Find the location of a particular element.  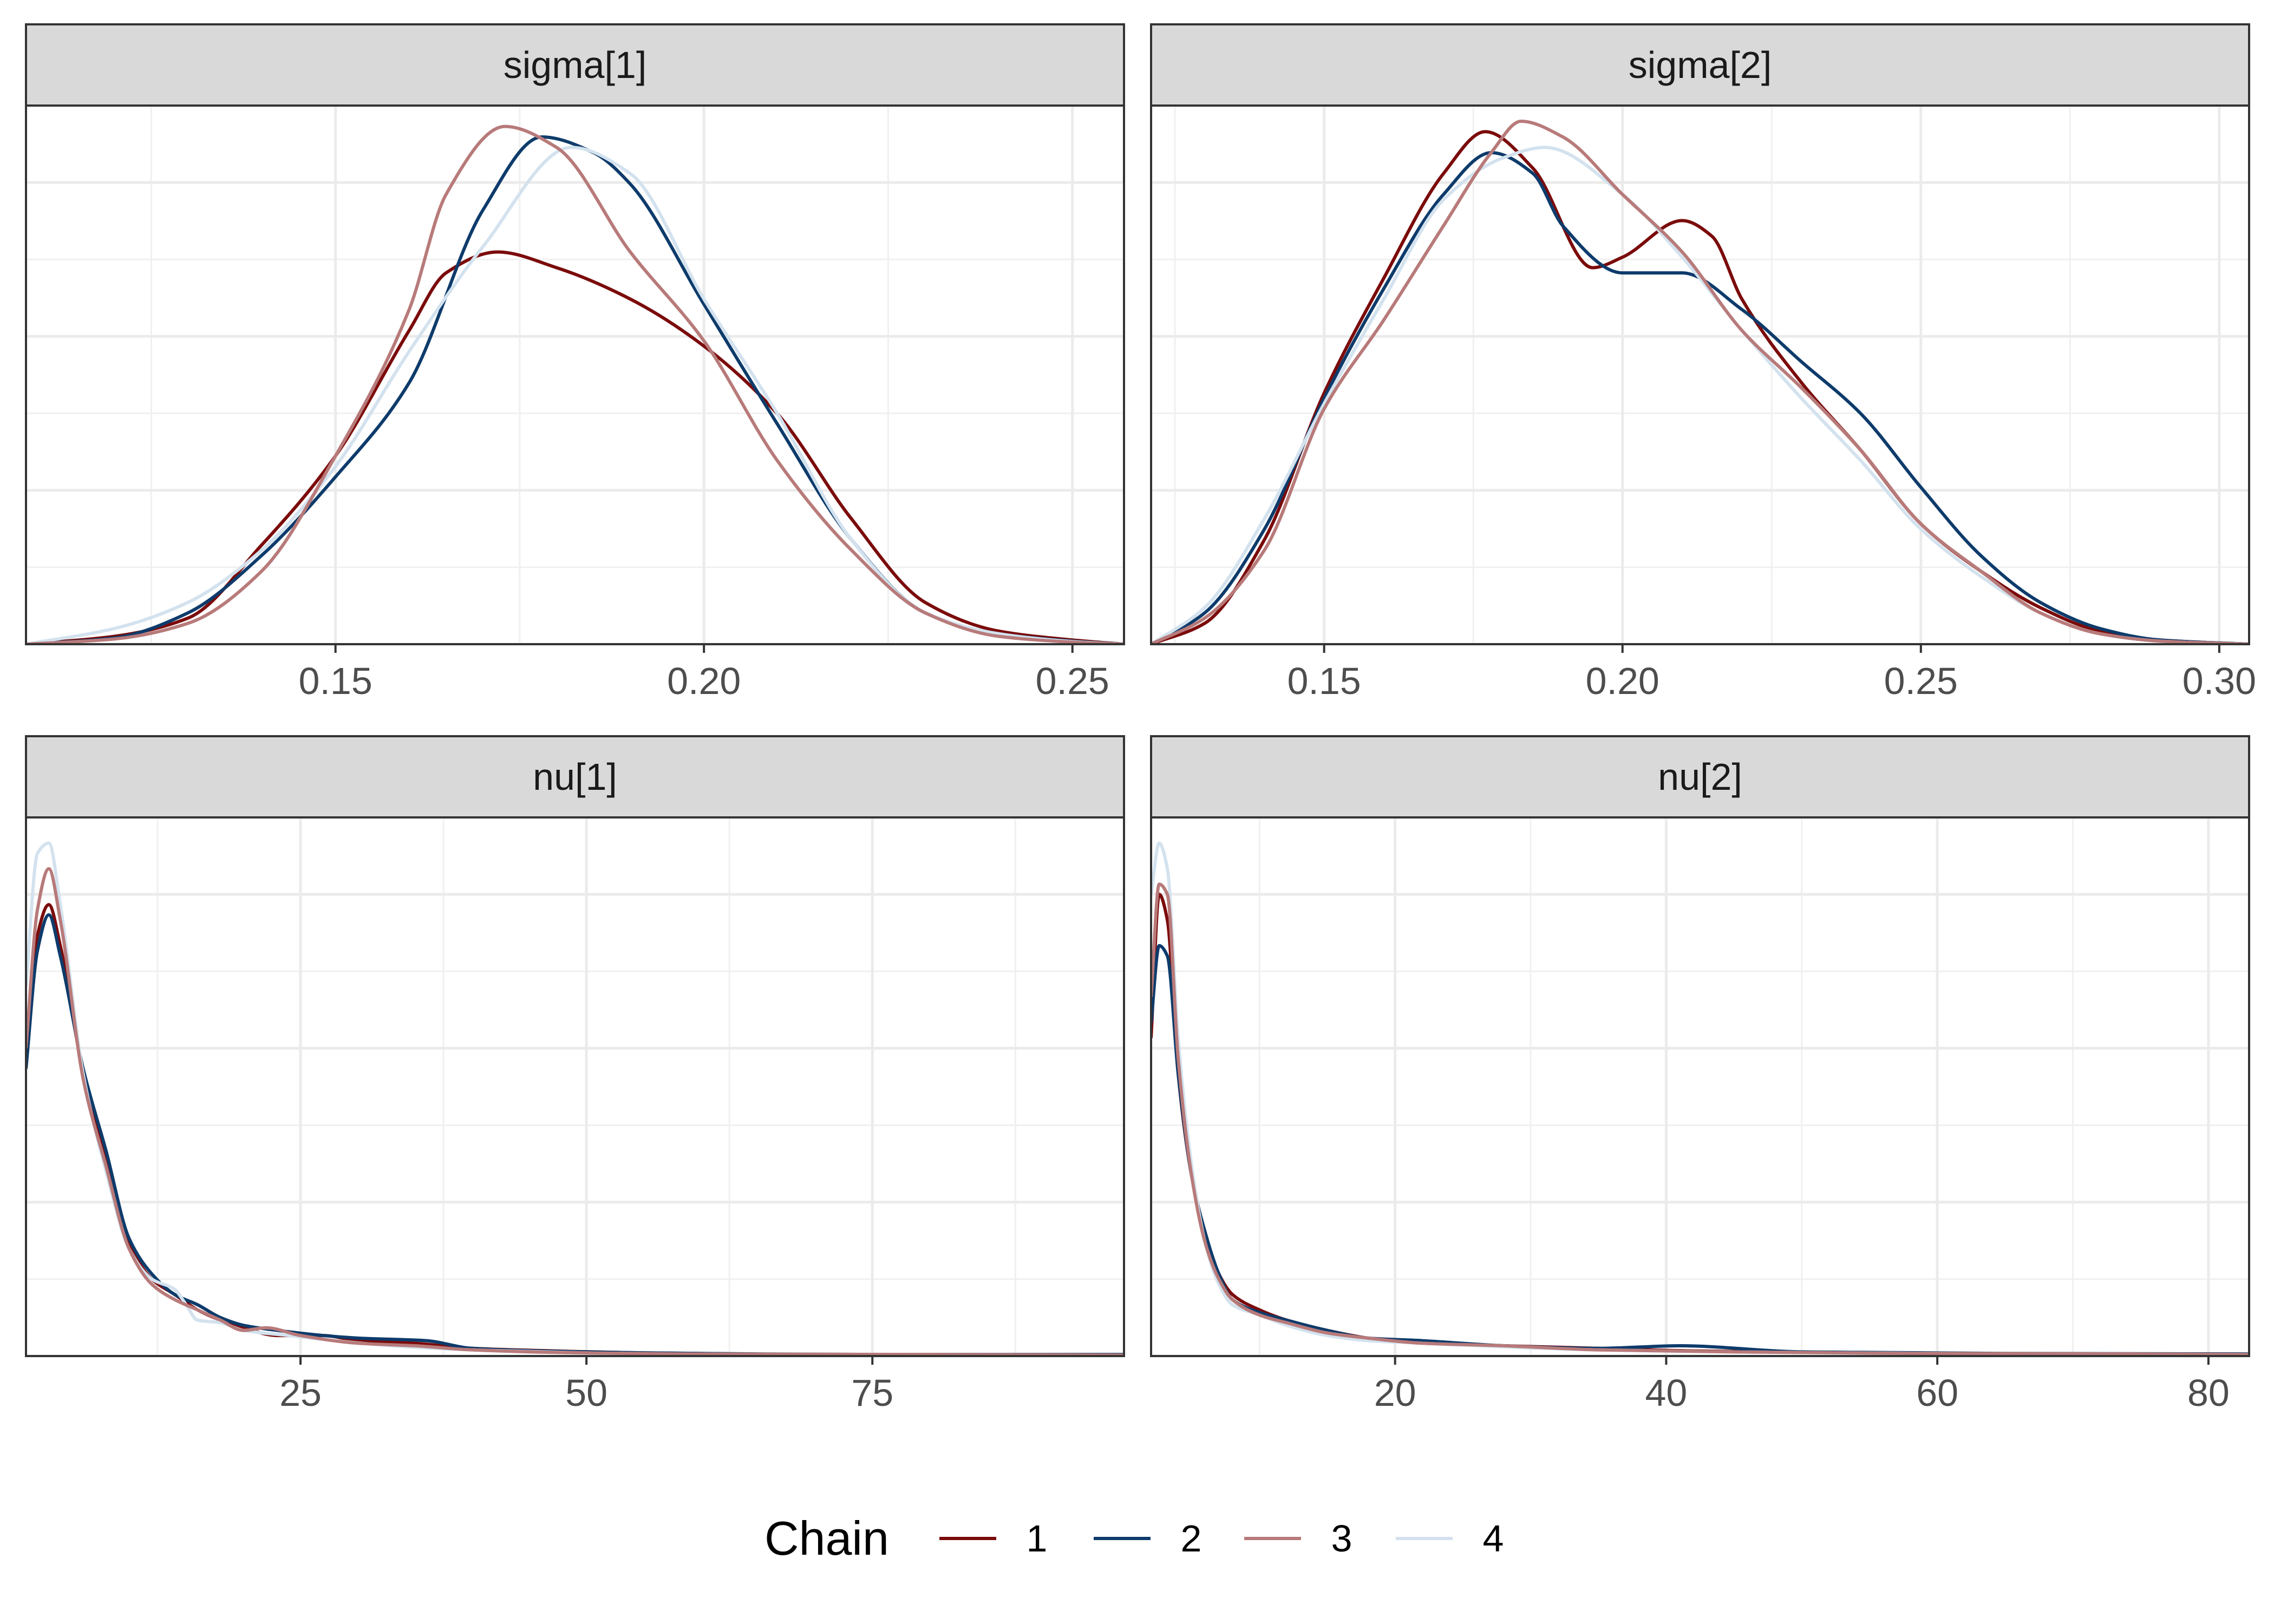

legend-label: 1 is located at coordinates (1038, 1539).